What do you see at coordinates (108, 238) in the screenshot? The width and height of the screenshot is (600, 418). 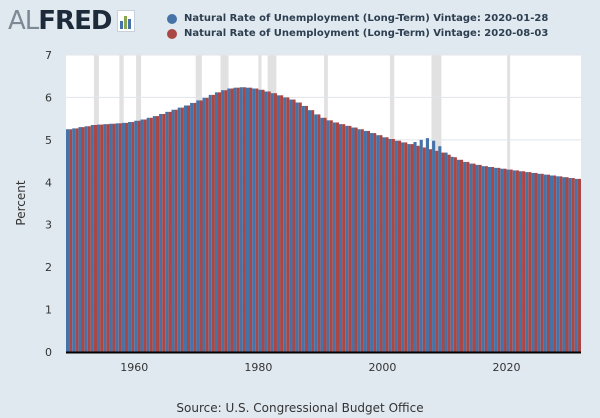 I see `bar-series-2-1955` at bounding box center [108, 238].